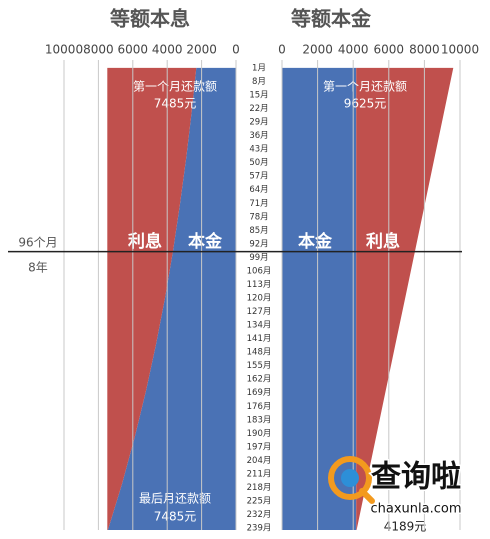 The width and height of the screenshot is (490, 539). I want to click on month-tick-label: 211月, so click(259, 474).